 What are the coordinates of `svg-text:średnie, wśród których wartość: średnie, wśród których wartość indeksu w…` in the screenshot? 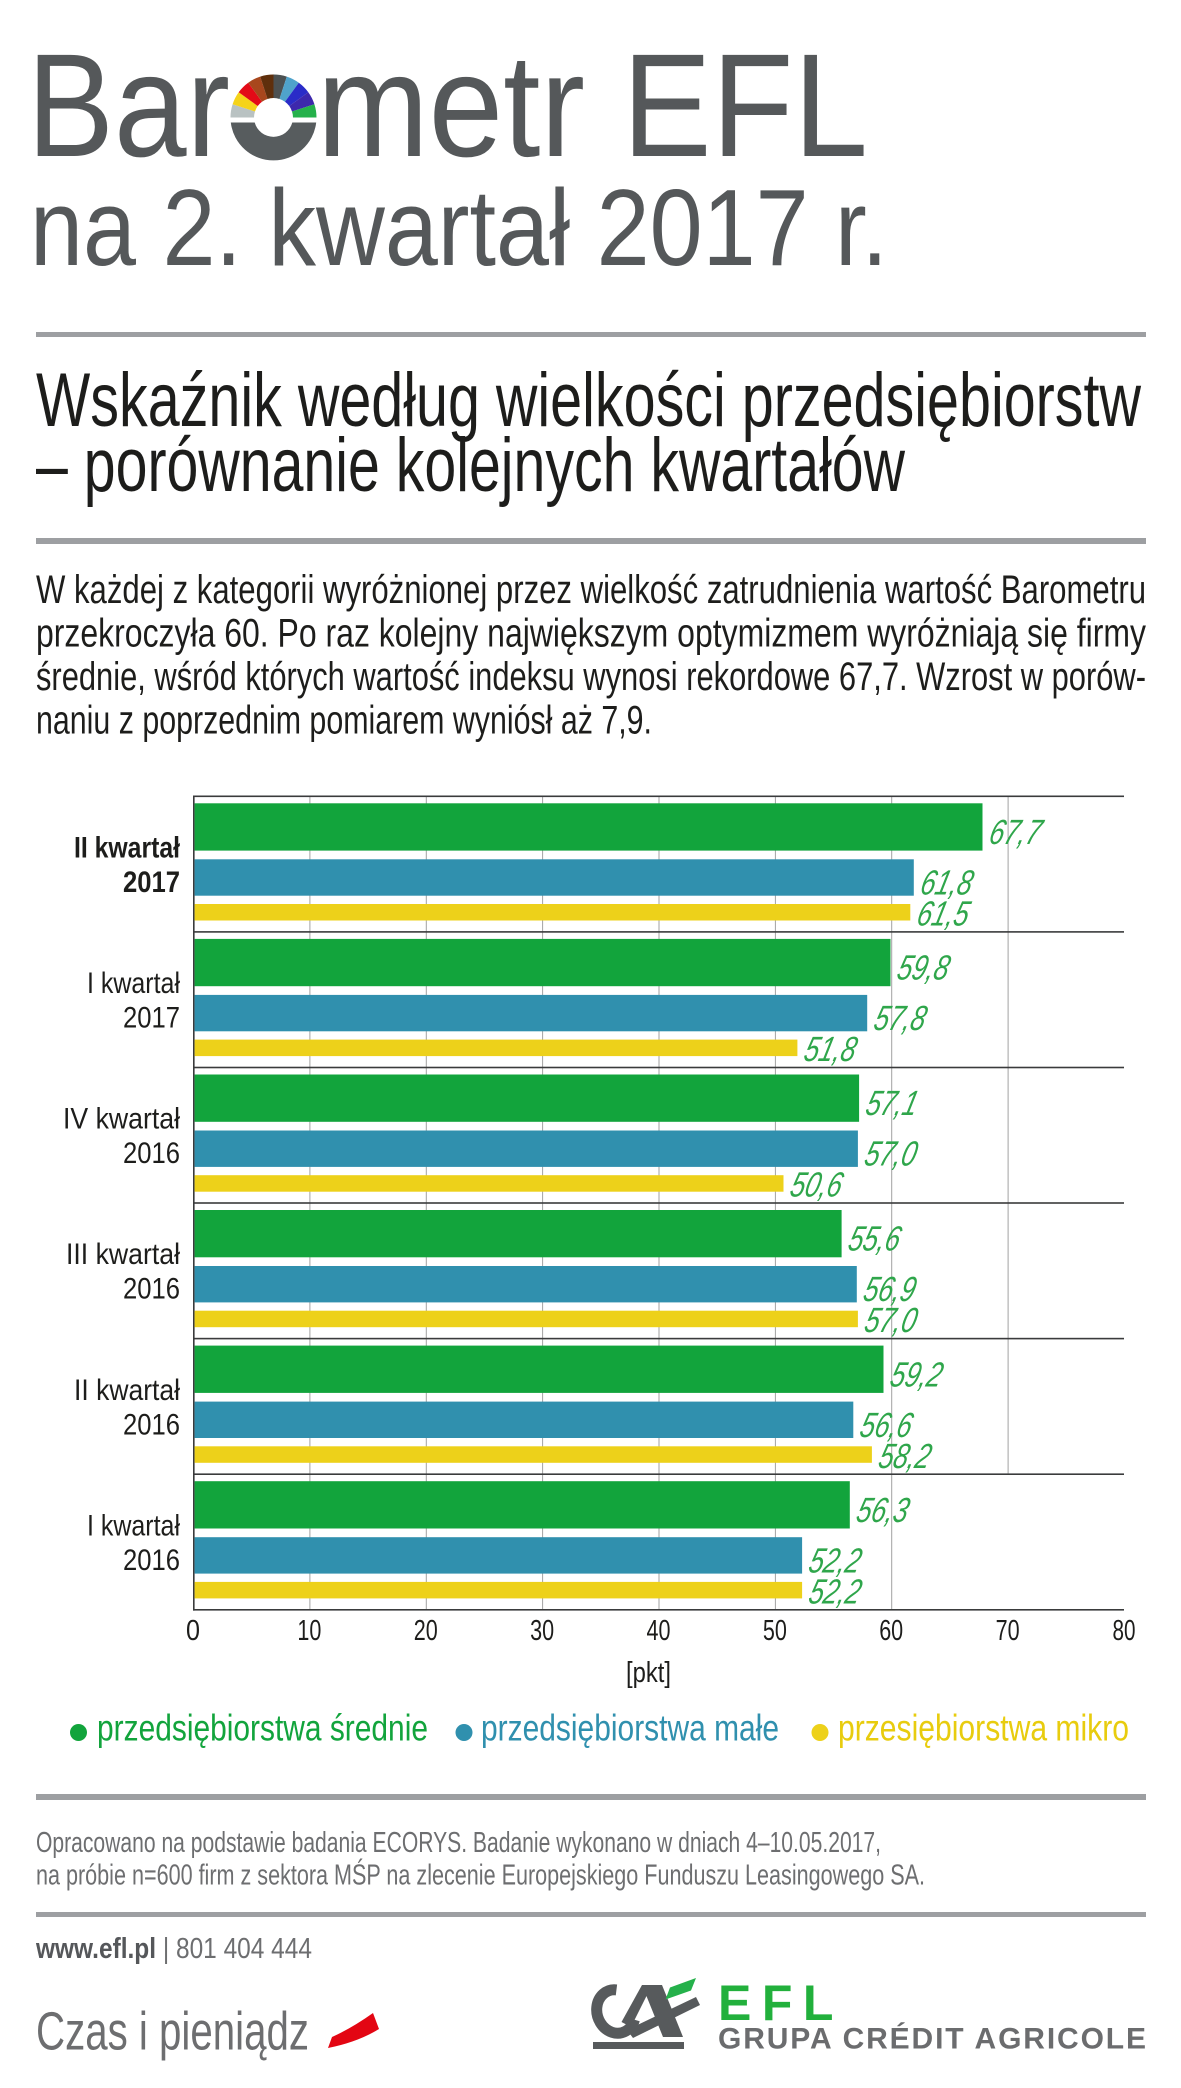 It's located at (591, 677).